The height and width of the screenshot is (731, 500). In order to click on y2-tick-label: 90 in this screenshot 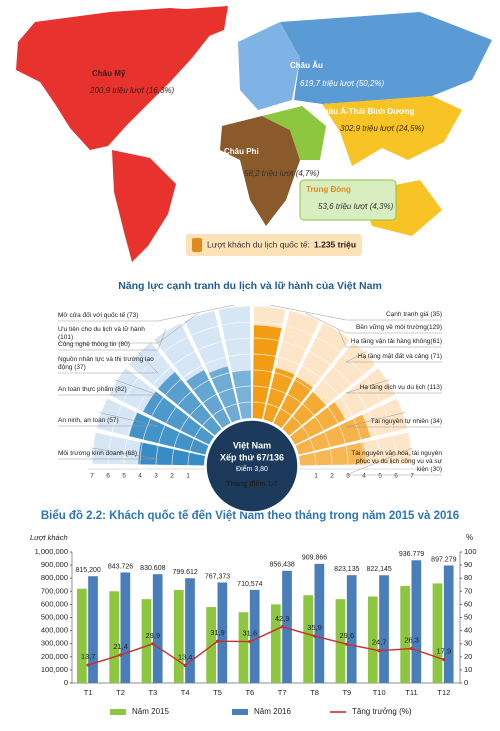, I will do `click(468, 564)`.